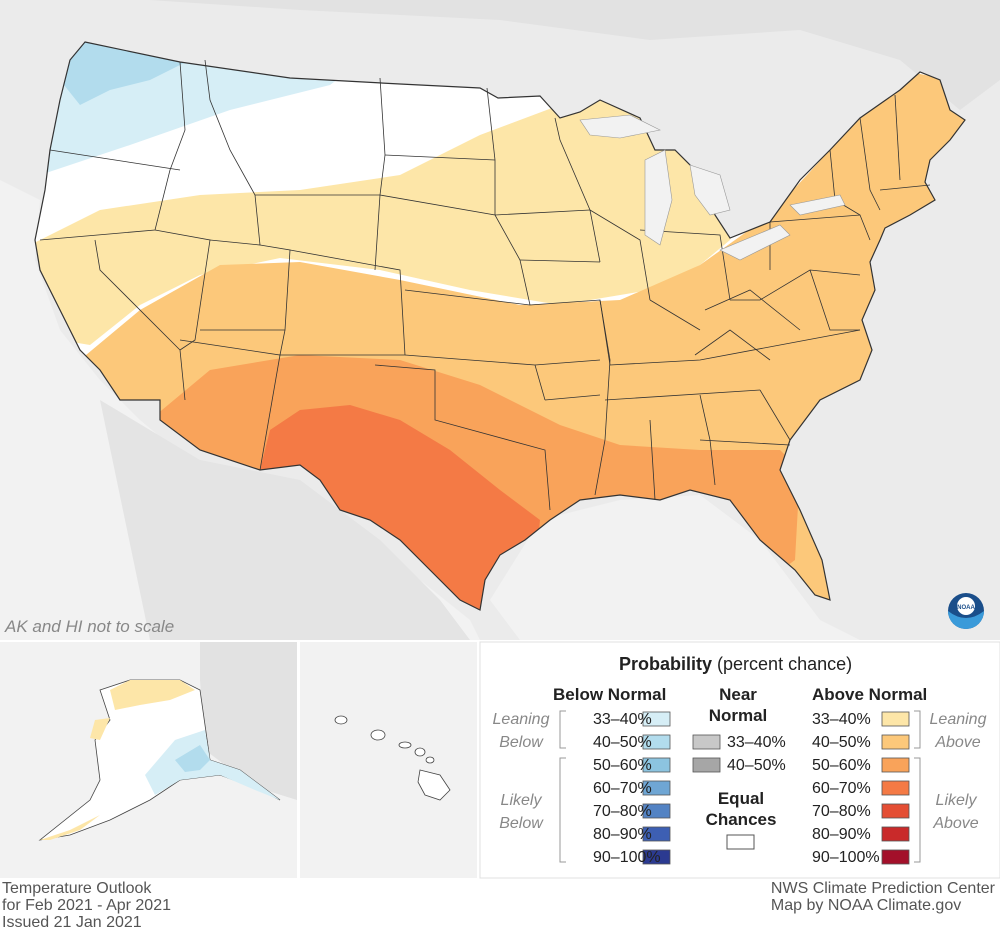  Describe the element at coordinates (741, 819) in the screenshot. I see `equal-chances-heading-2: Chances` at that location.